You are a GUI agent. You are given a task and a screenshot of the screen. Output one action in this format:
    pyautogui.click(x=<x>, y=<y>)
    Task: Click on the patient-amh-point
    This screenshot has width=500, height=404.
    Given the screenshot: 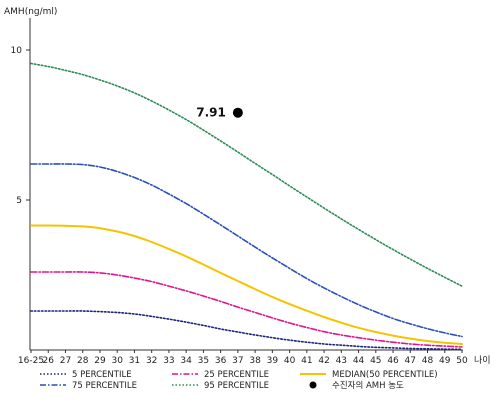 What is the action you would take?
    pyautogui.click(x=237, y=112)
    